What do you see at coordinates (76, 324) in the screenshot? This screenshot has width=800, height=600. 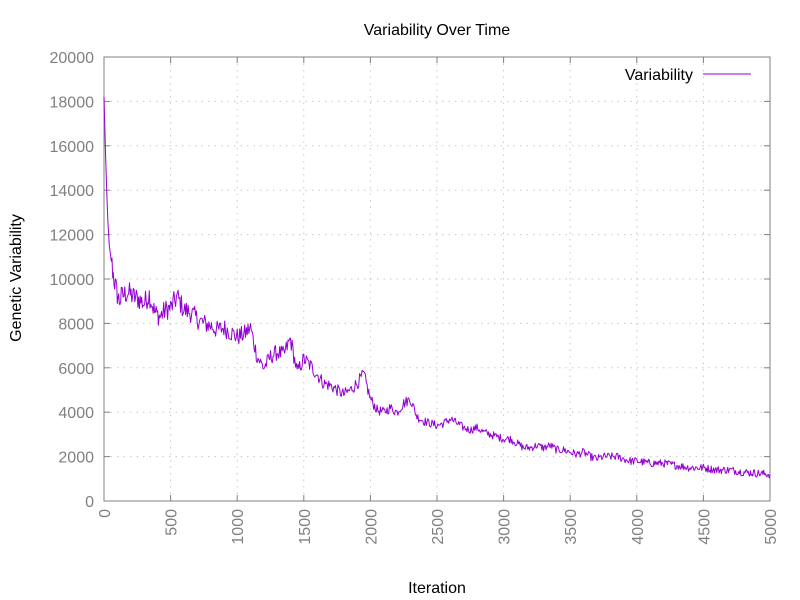 I see `y-tick-label: 8000` at bounding box center [76, 324].